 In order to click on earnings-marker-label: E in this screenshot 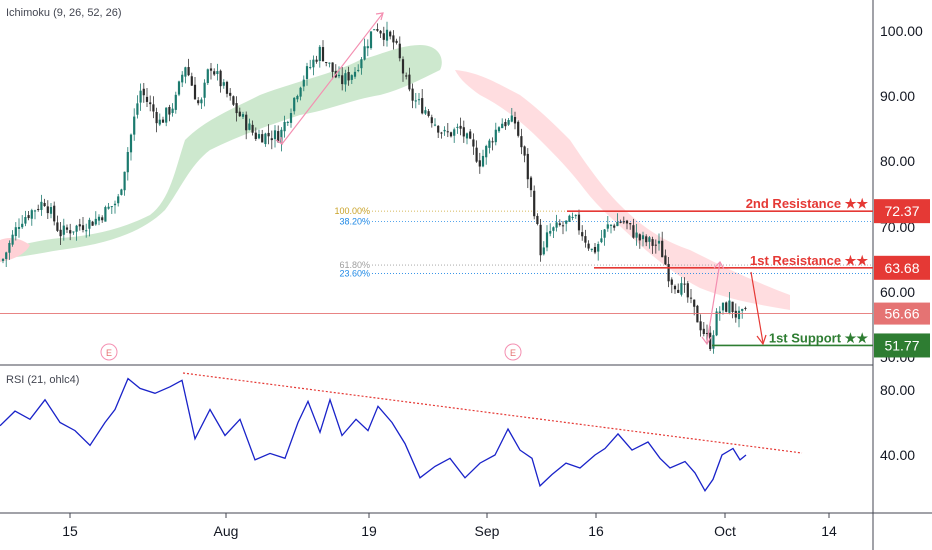, I will do `click(513, 353)`.